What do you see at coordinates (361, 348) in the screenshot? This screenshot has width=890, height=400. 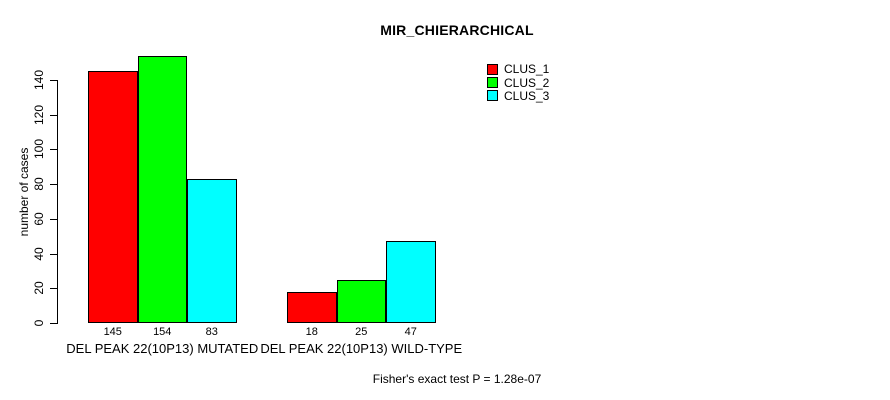 I see `category-label: DEL PEAK 22(10P13) WILD-TYPE` at bounding box center [361, 348].